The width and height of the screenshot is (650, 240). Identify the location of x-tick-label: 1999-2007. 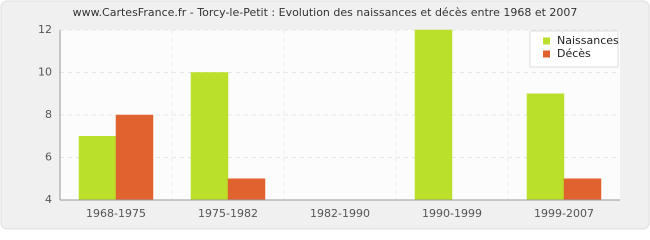
(564, 213).